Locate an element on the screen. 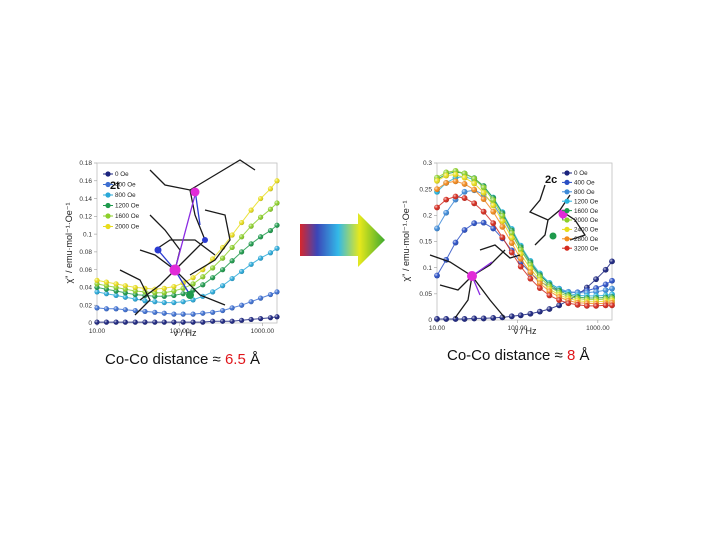 This screenshot has width=720, height=540. y-tick-label: 0.04 is located at coordinates (85, 288).